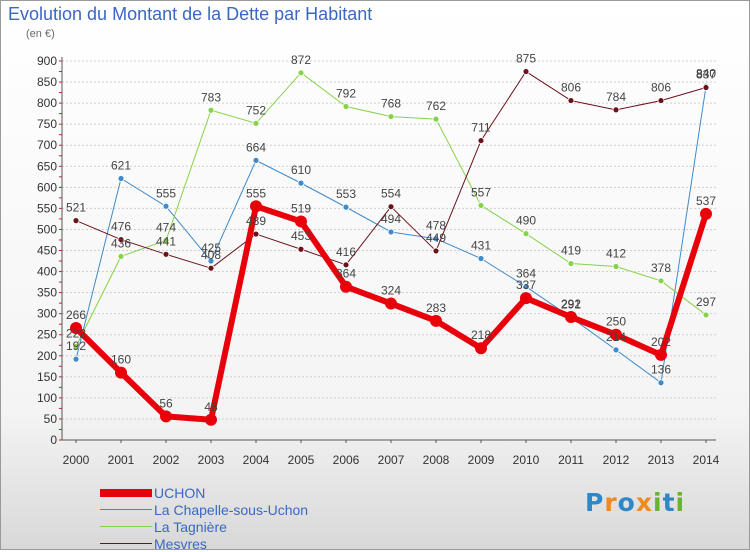 This screenshot has height=552, width=750. What do you see at coordinates (436, 106) in the screenshot?
I see `data-label: 762` at bounding box center [436, 106].